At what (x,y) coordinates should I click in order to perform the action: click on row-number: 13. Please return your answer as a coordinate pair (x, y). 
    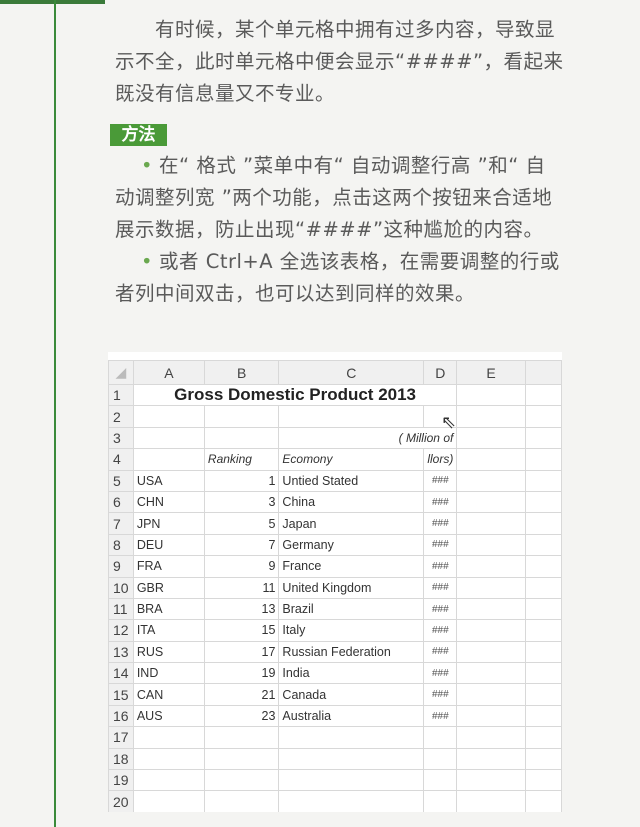
    Looking at the image, I should click on (121, 652).